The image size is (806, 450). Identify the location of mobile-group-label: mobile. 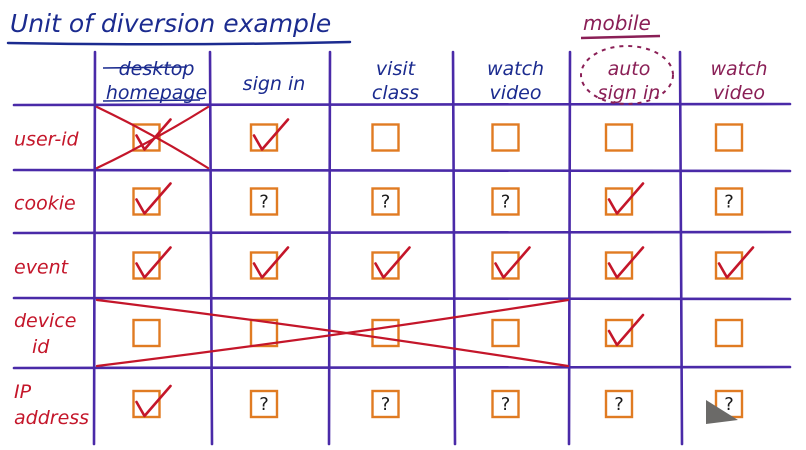
(617, 23).